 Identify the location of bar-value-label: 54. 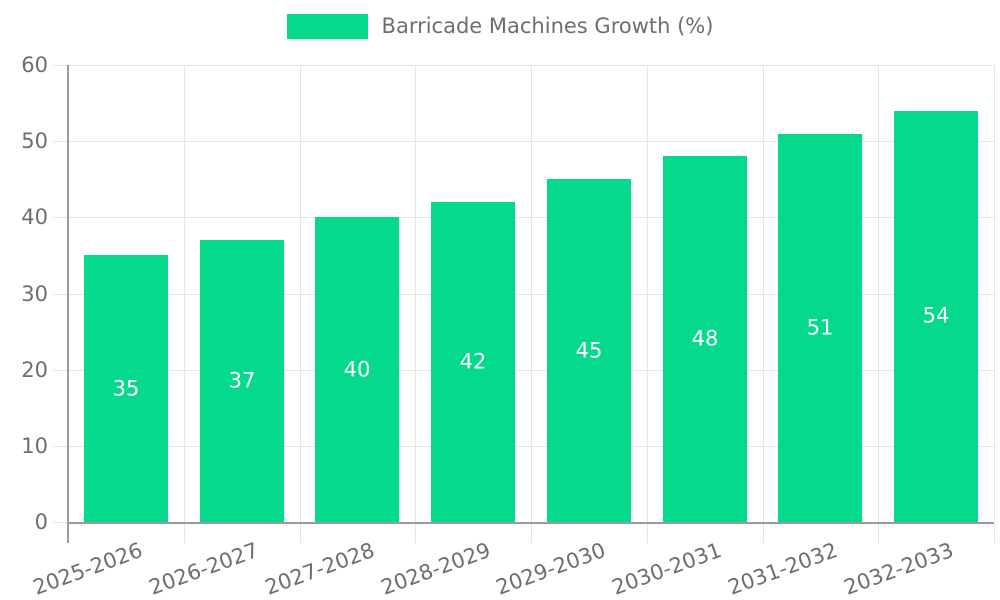
(936, 315).